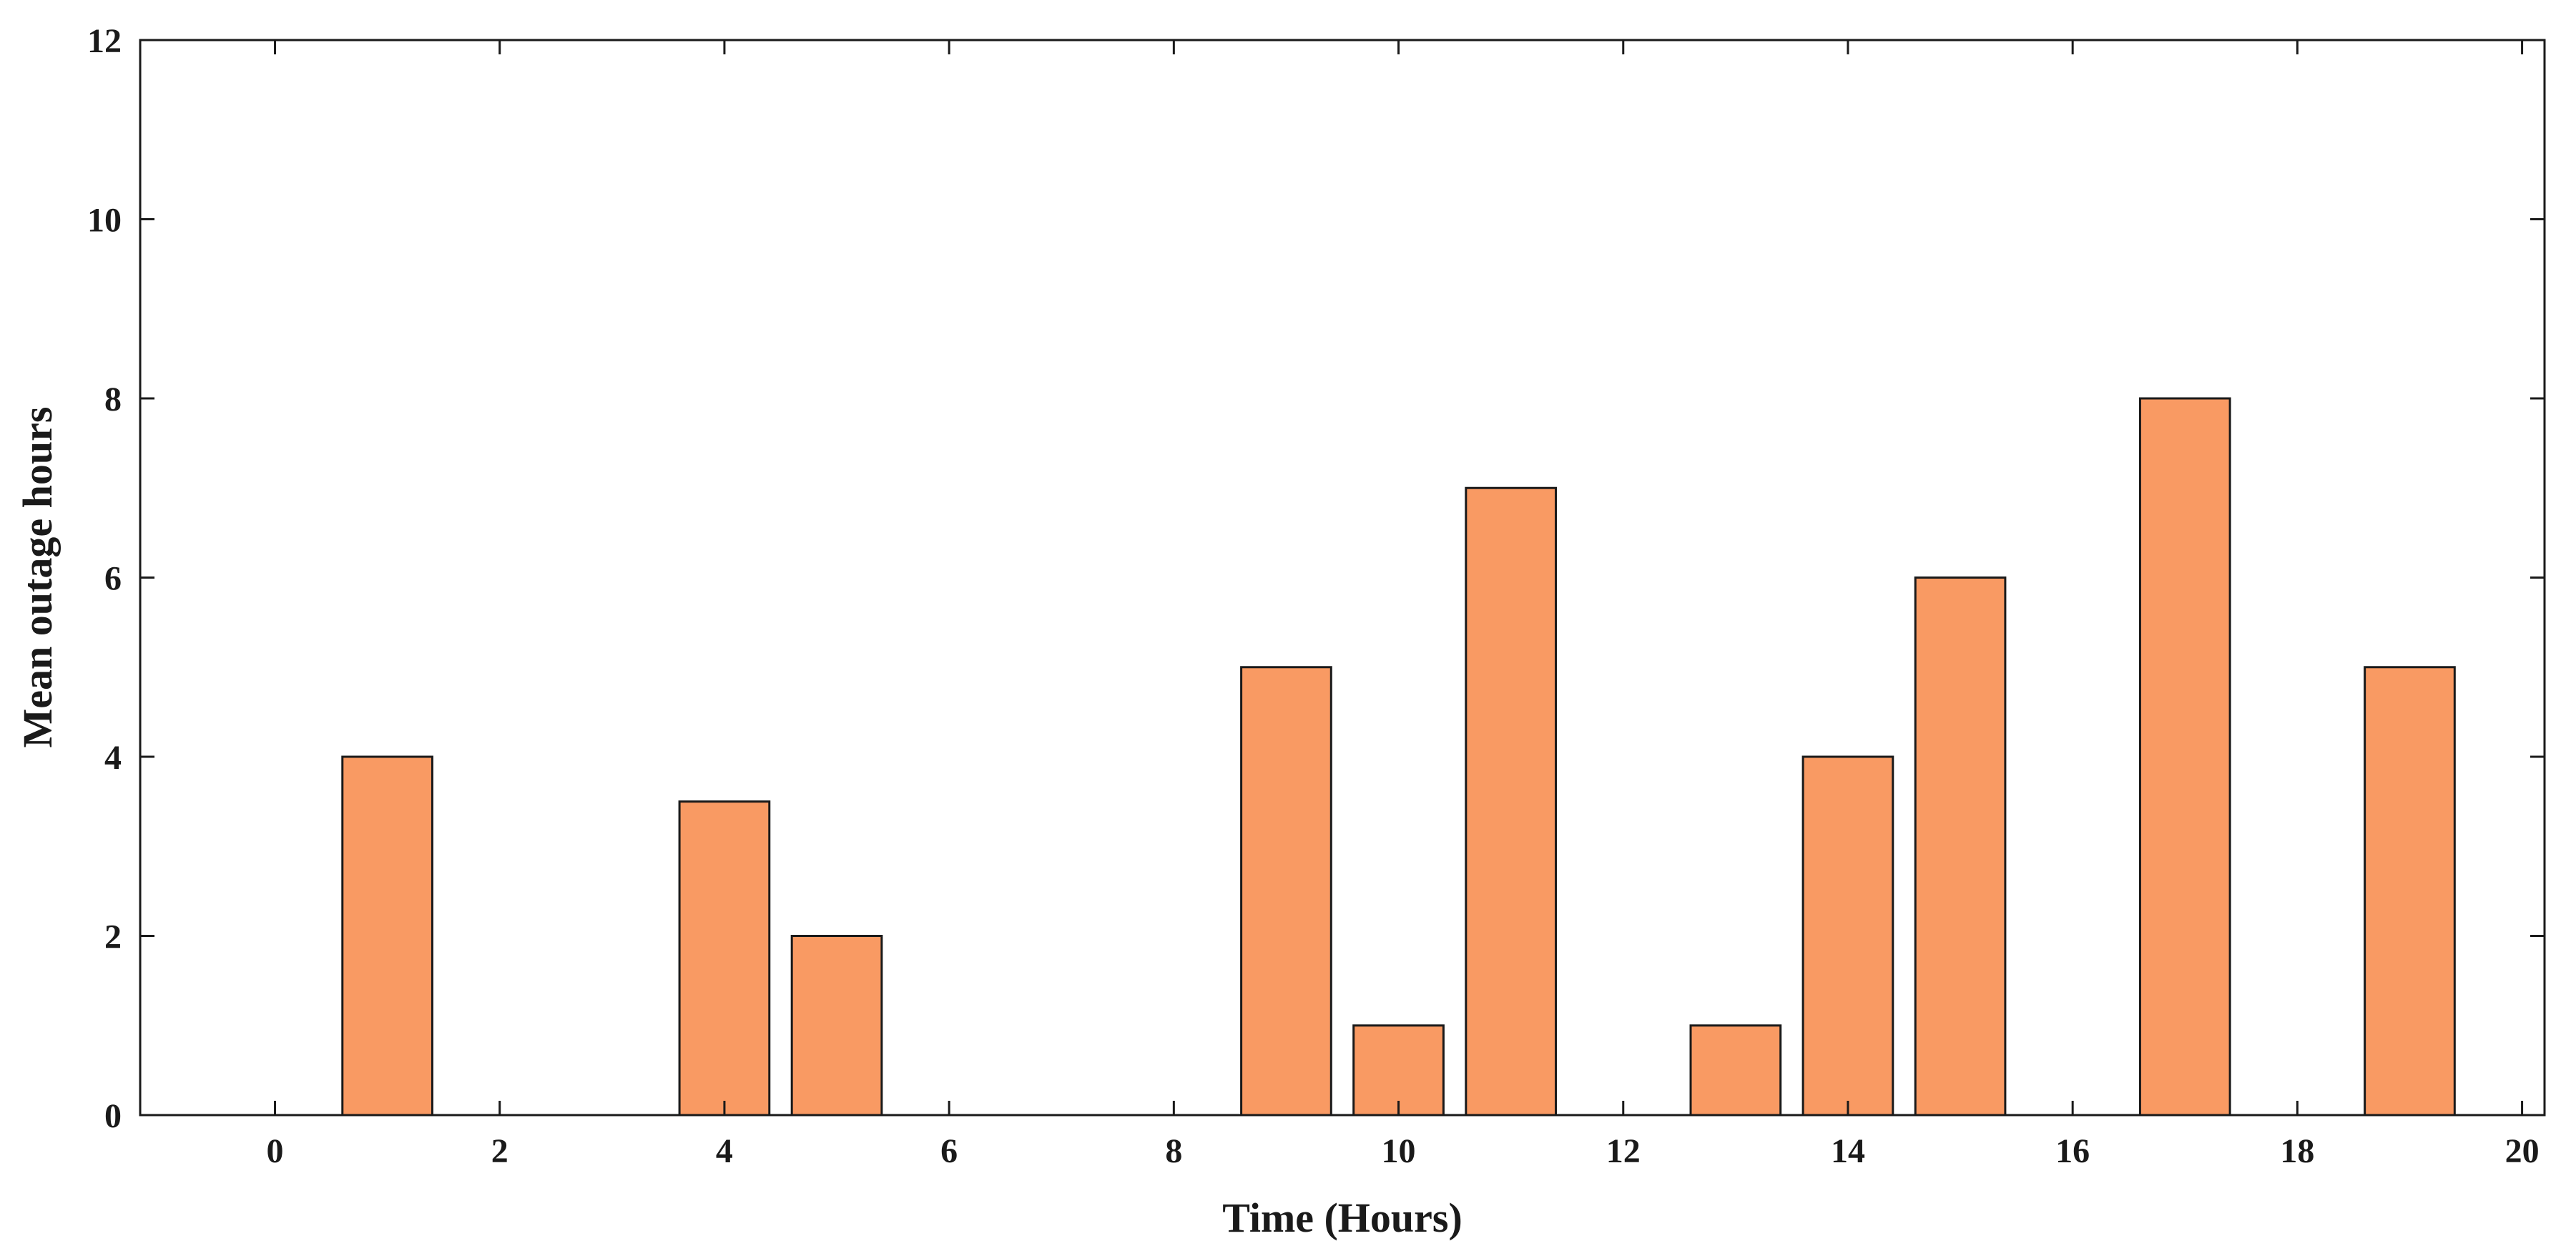 This screenshot has height=1256, width=2576. Describe the element at coordinates (113, 1116) in the screenshot. I see `y-tick-label: 0` at that location.